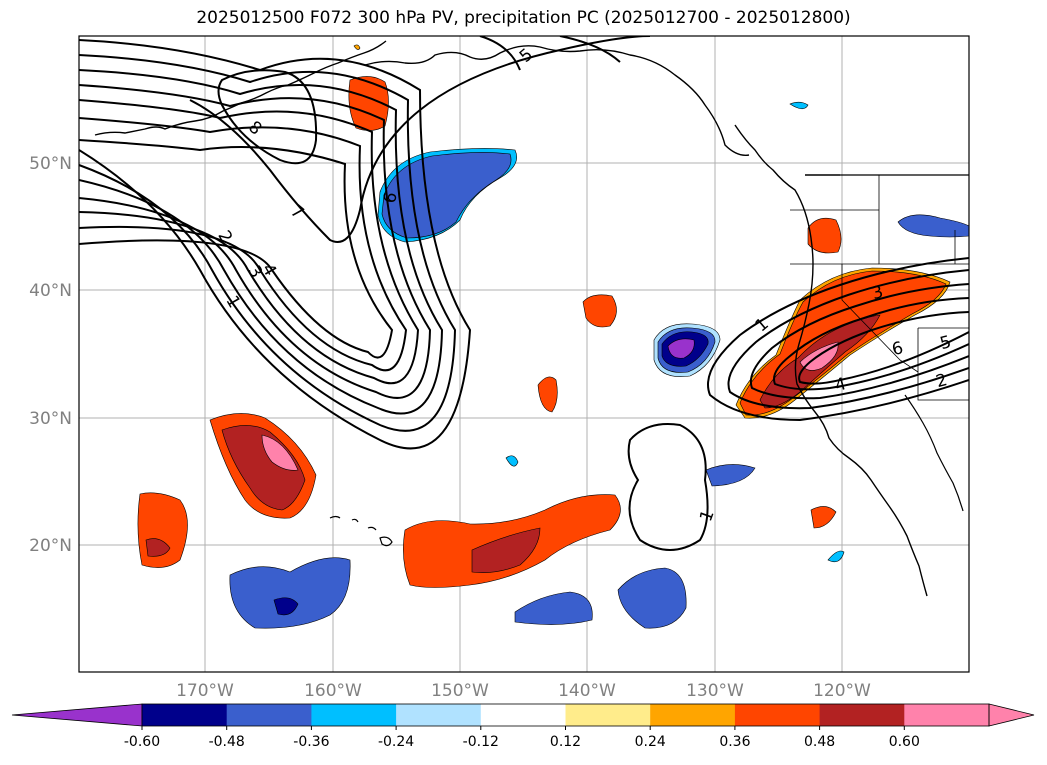 This screenshot has height=765, width=1047. Describe the element at coordinates (333, 691) in the screenshot. I see `lon-label: 160°W` at that location.